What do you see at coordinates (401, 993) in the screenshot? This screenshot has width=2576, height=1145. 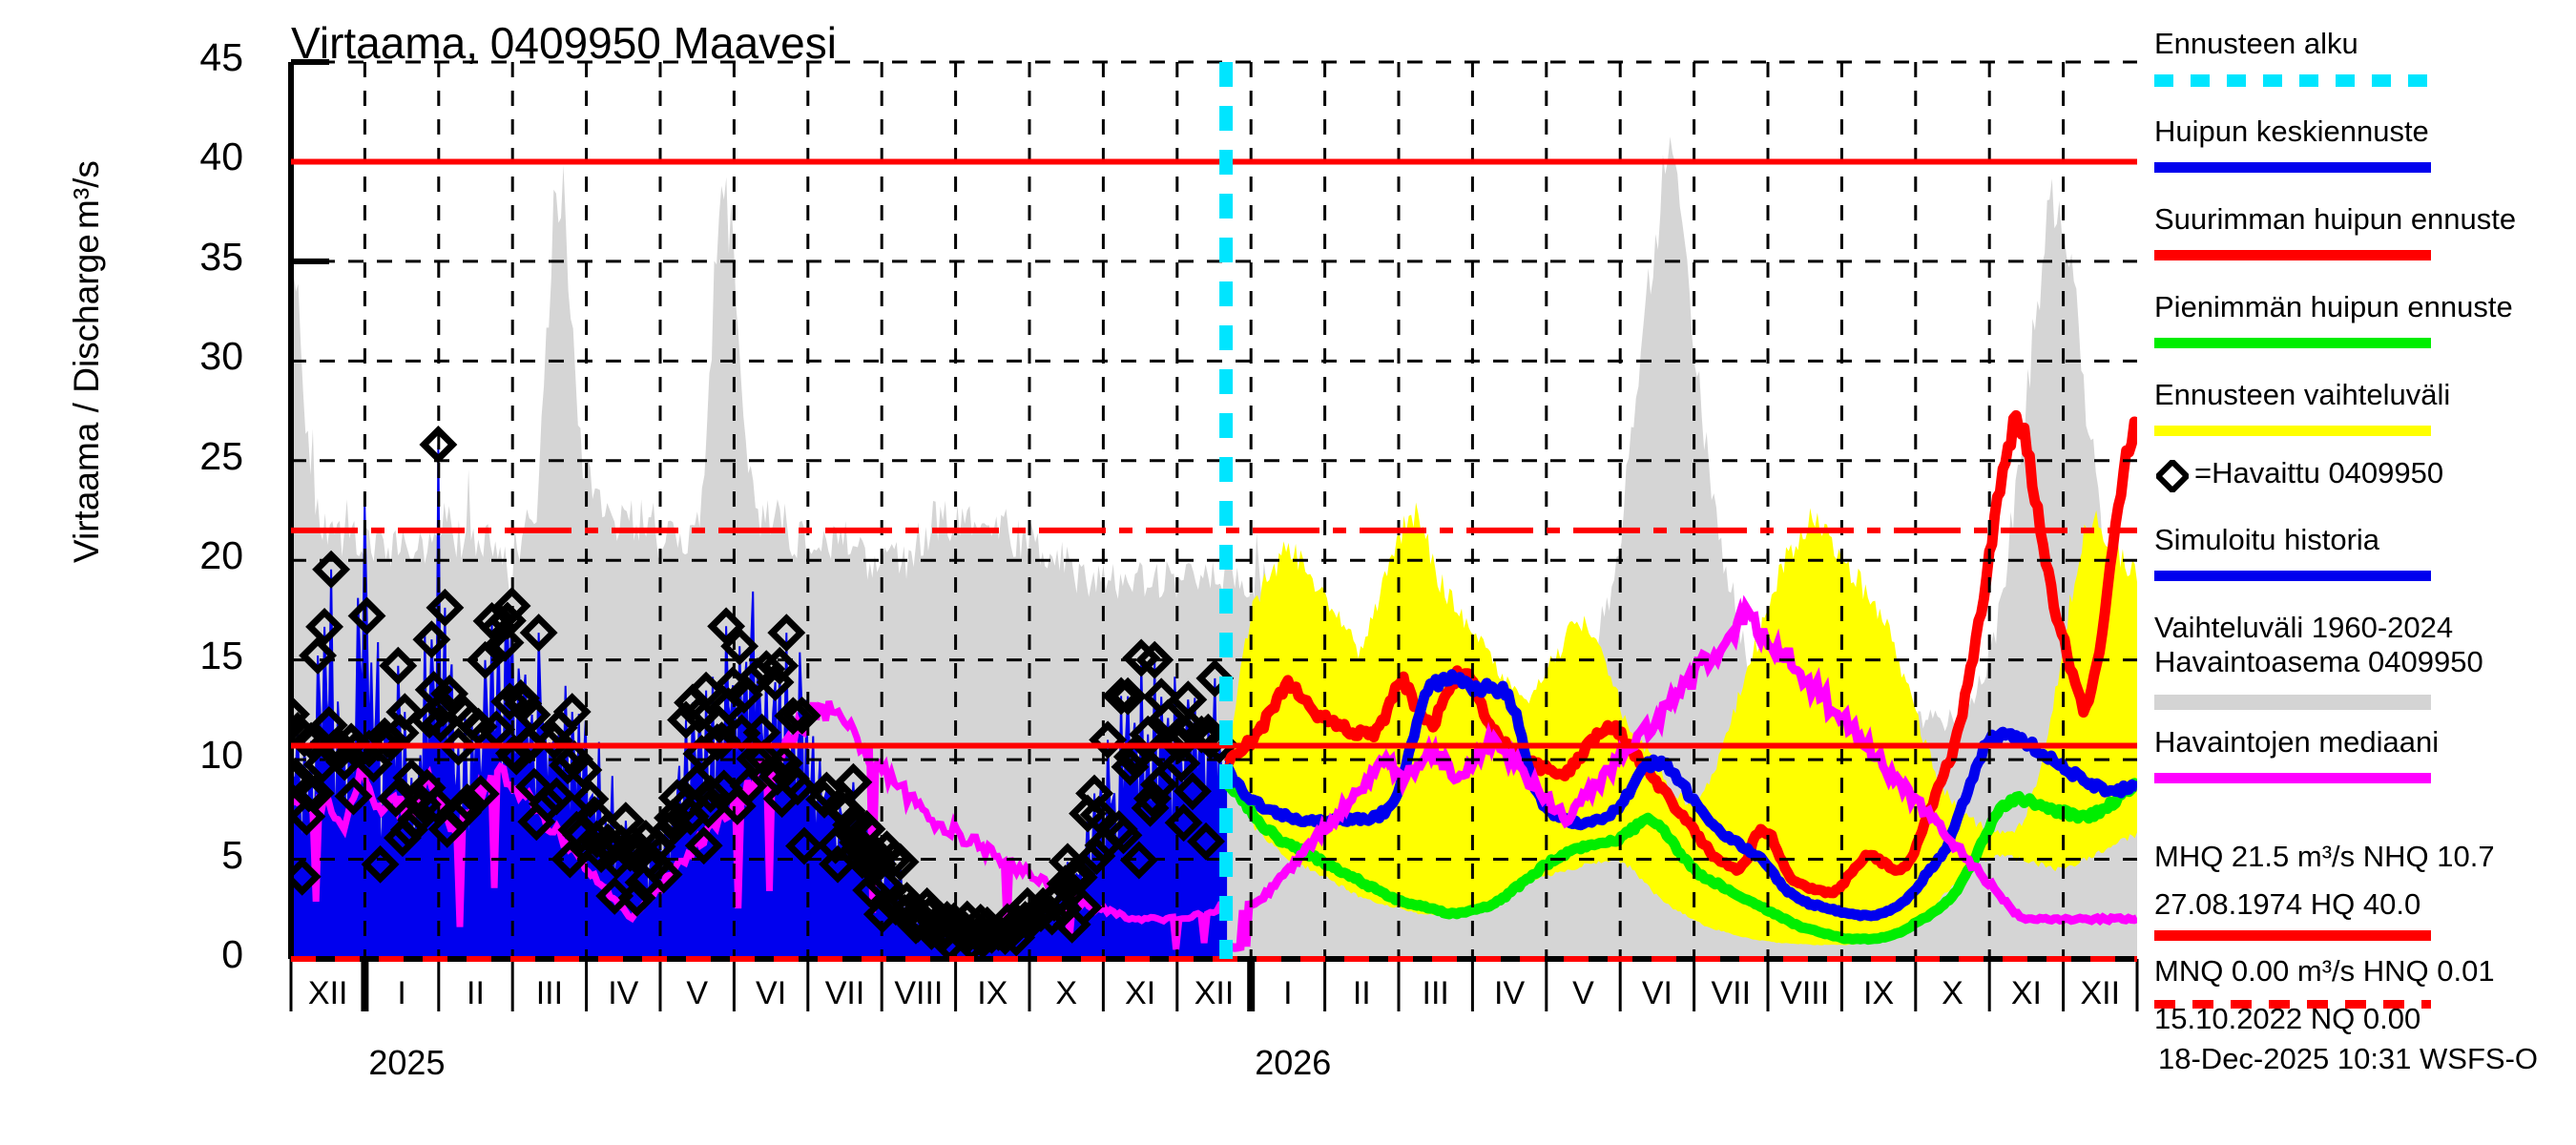 I see `x-tick-label: I` at bounding box center [401, 993].